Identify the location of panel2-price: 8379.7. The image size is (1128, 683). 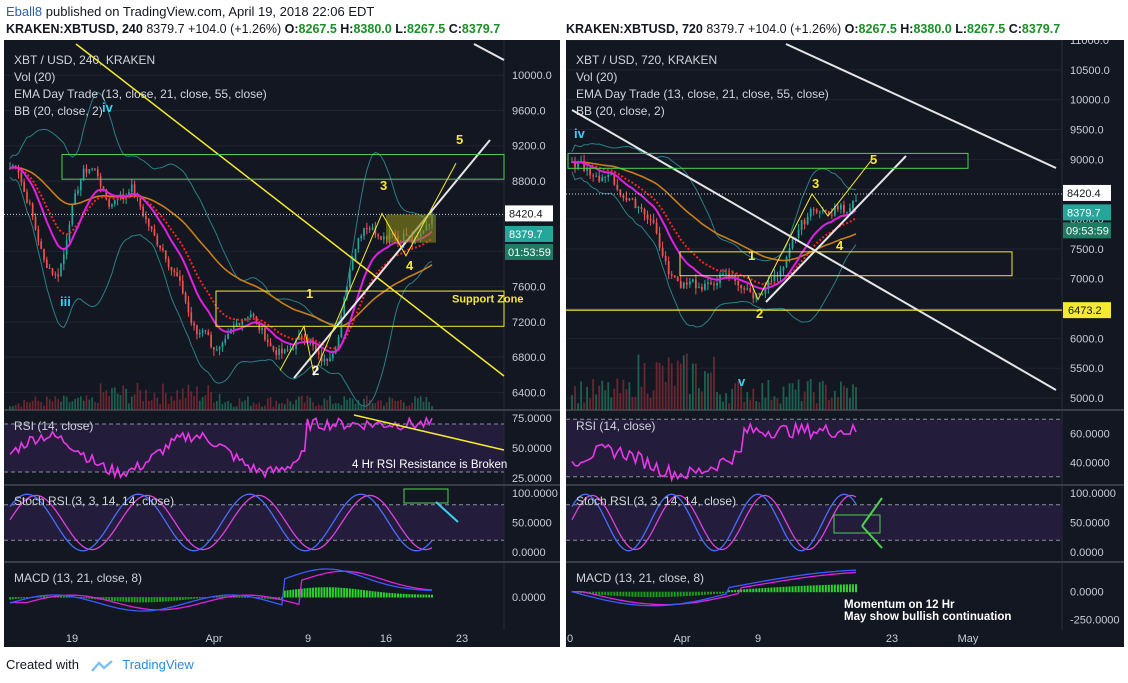
(725, 29).